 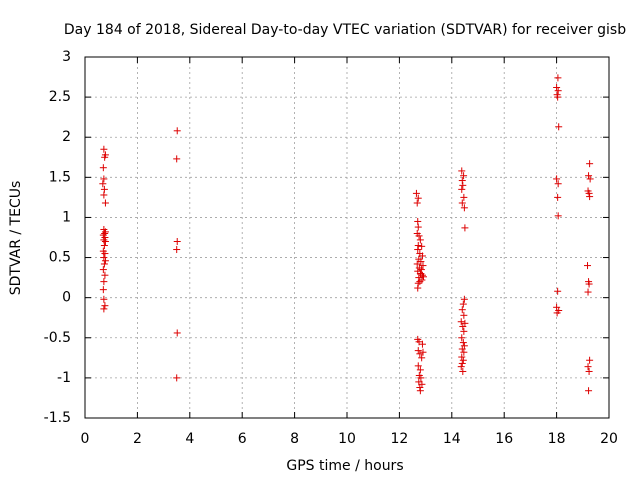 I want to click on x-tick-label: 14, so click(x=452, y=439).